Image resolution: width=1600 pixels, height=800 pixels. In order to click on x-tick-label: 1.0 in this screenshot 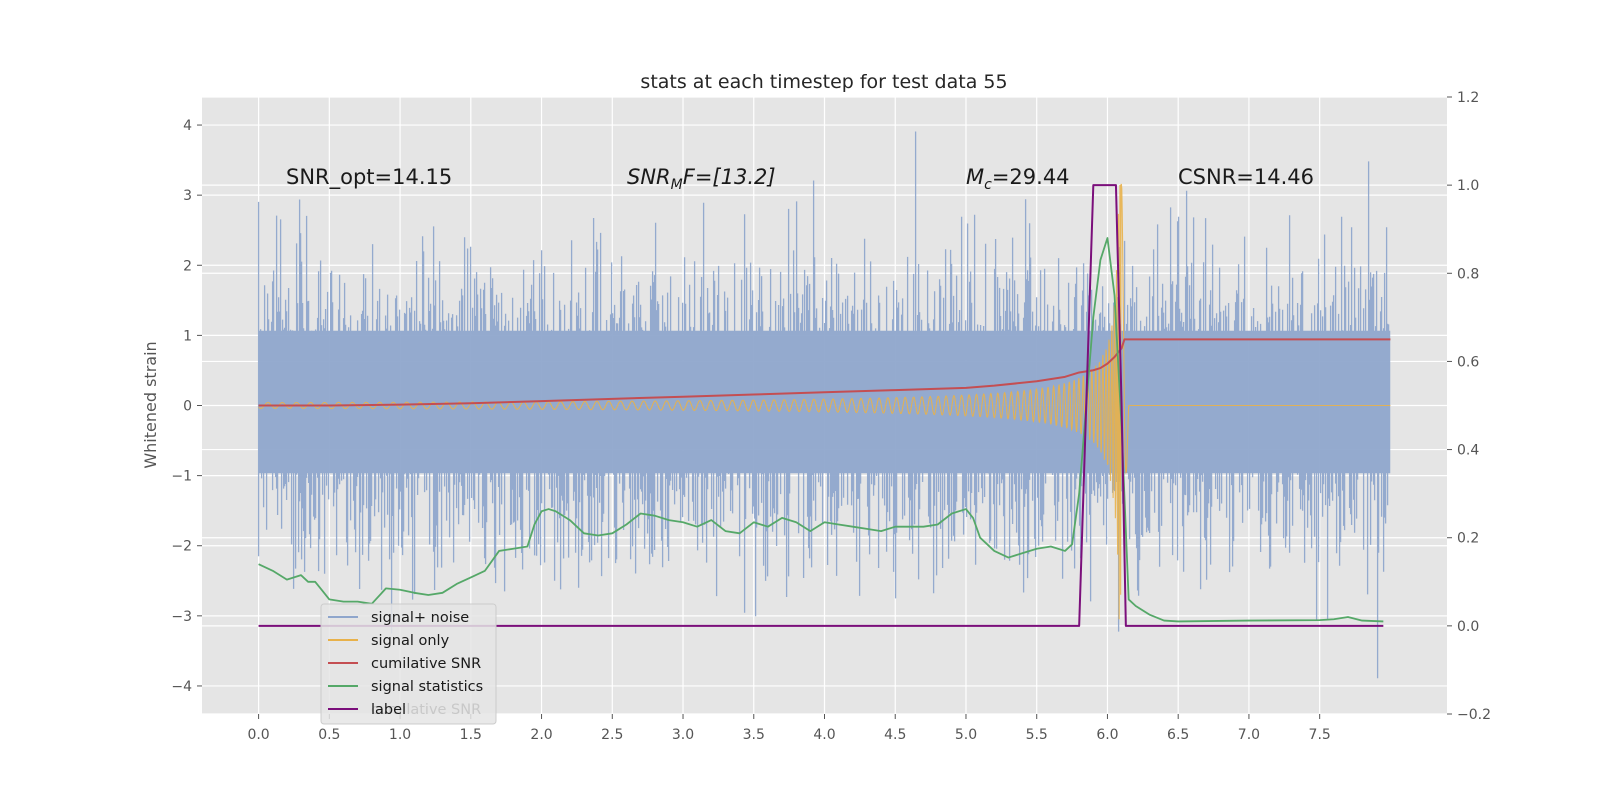, I will do `click(400, 735)`.